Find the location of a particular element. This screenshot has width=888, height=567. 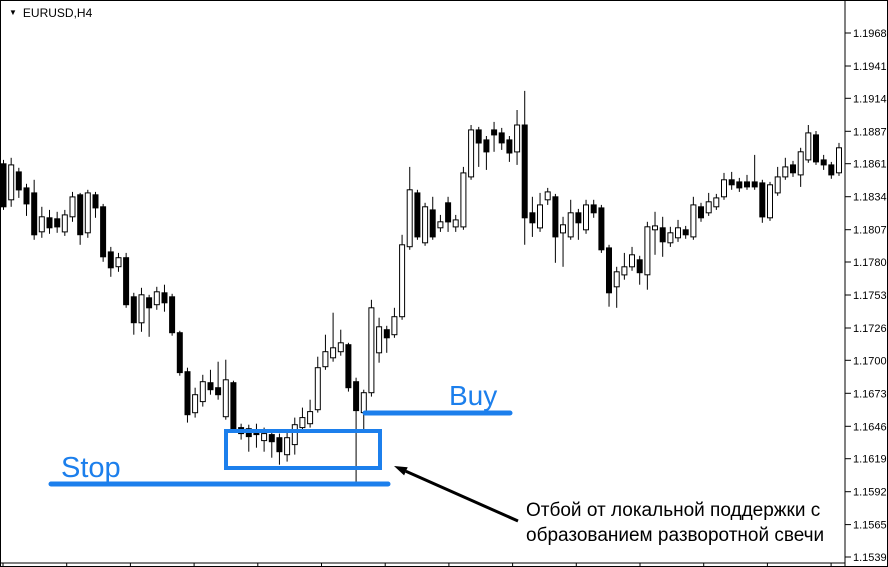

price-axis-label: 1.15925 is located at coordinates (870, 493).